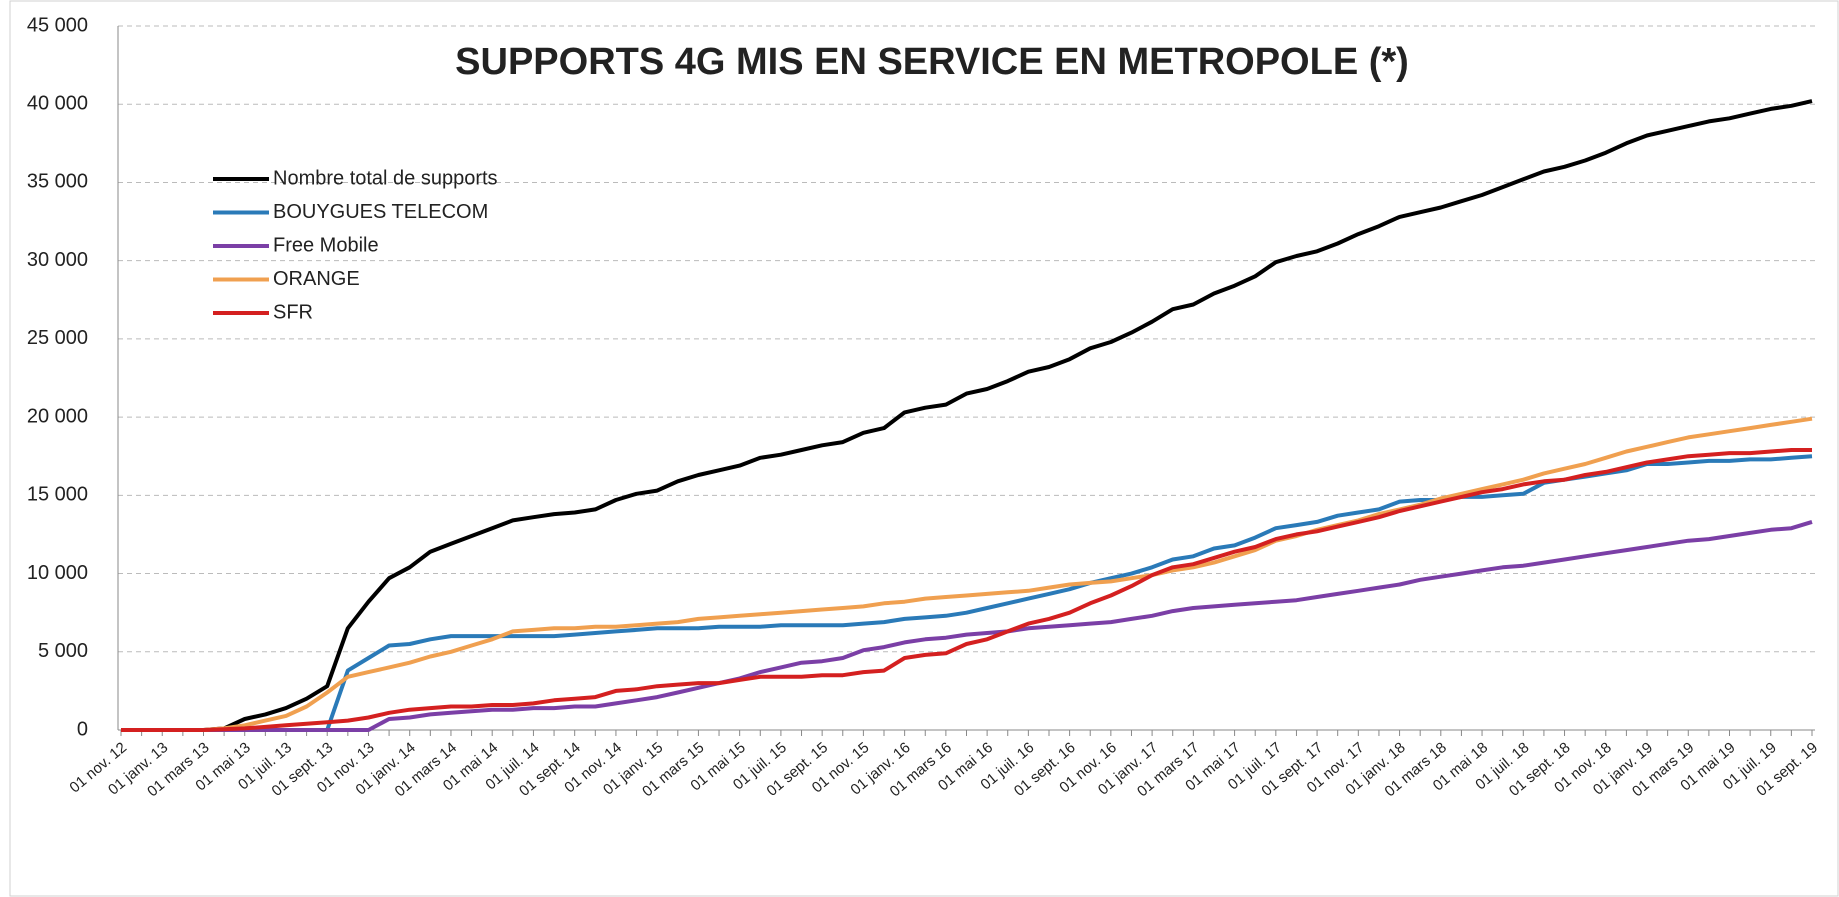 This screenshot has height=897, width=1839. I want to click on y-tick-label: 10 000, so click(57, 573).